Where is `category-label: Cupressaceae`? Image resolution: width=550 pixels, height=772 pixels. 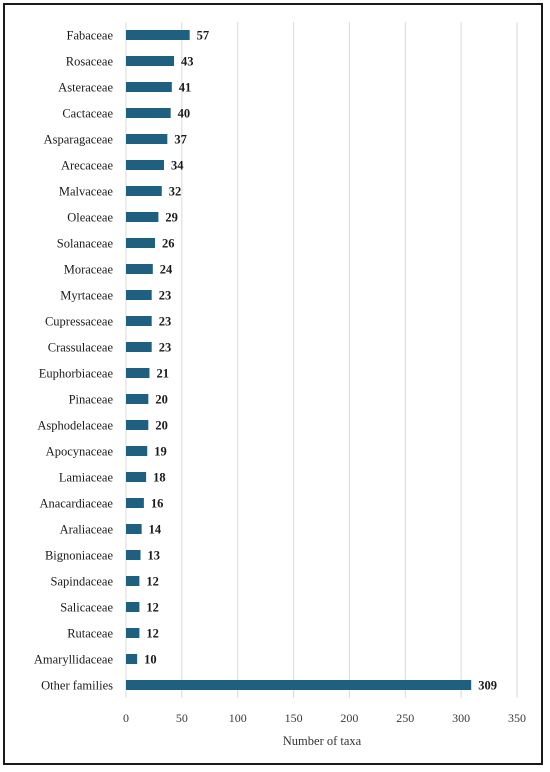 category-label: Cupressaceae is located at coordinates (79, 322).